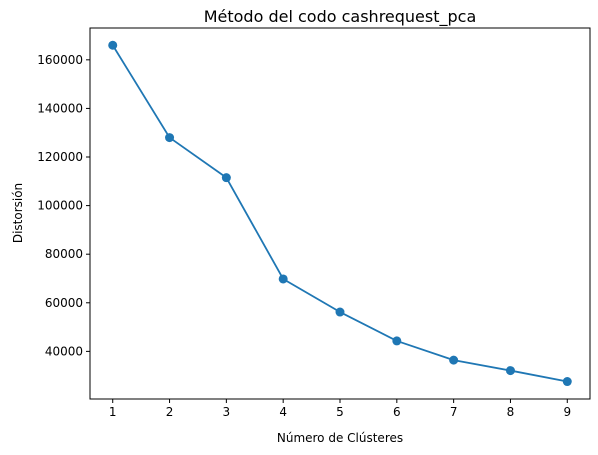  I want to click on x-axis-title: Número de Clústeres, so click(340, 438).